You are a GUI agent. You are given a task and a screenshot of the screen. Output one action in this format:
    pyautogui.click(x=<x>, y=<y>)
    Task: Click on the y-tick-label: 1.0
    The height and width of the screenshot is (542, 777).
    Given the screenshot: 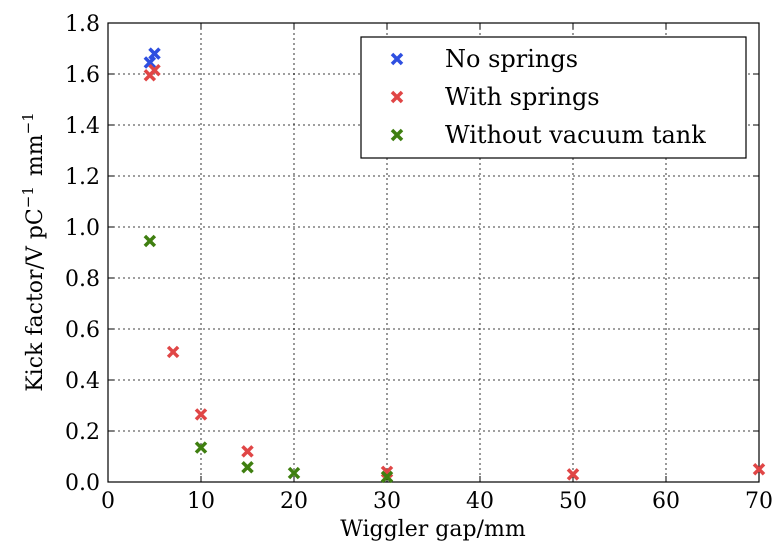 What is the action you would take?
    pyautogui.click(x=82, y=228)
    